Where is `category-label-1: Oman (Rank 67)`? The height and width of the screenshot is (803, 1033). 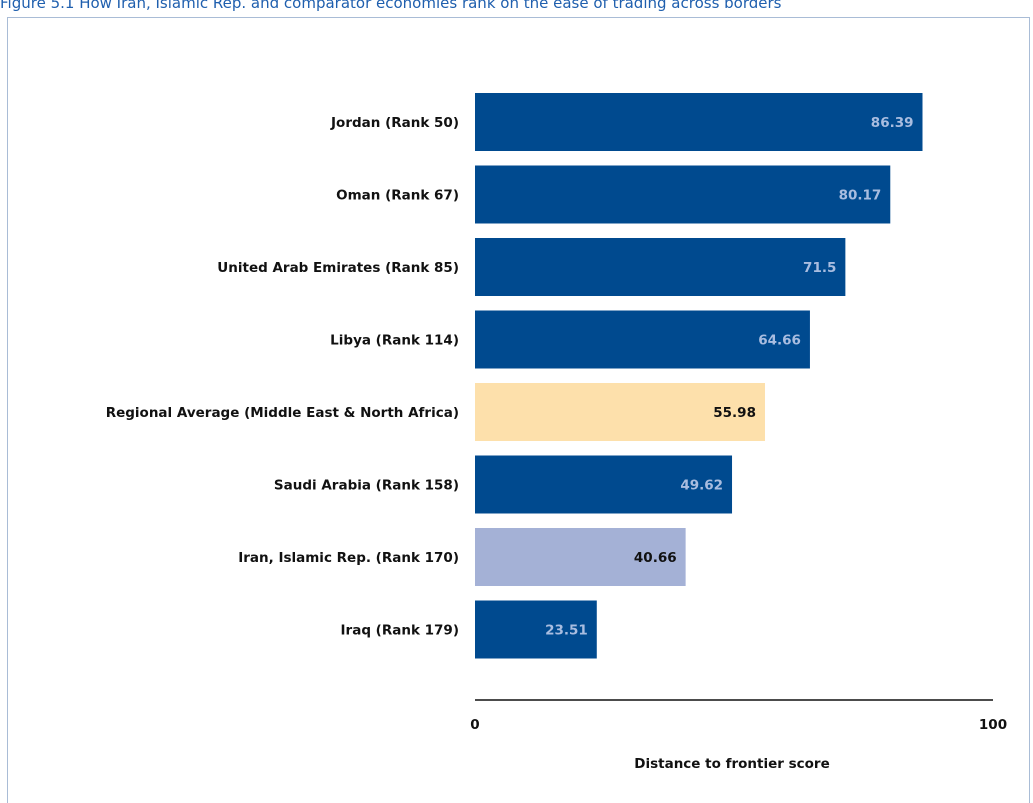
category-label-1: Oman (Rank 67) is located at coordinates (397, 196).